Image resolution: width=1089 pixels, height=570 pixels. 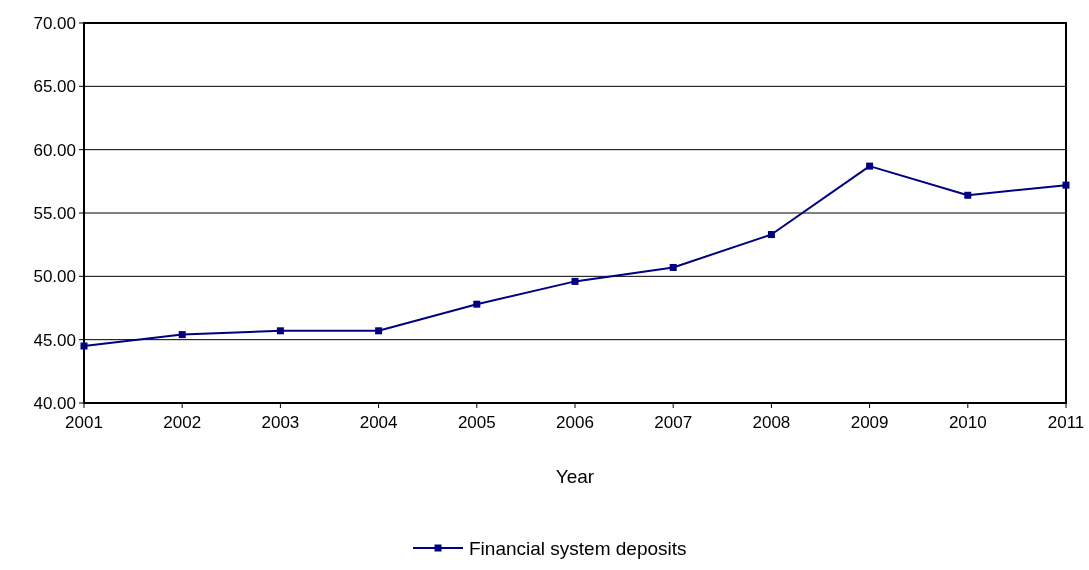 I want to click on x-tick-label: 2001, so click(x=84, y=422).